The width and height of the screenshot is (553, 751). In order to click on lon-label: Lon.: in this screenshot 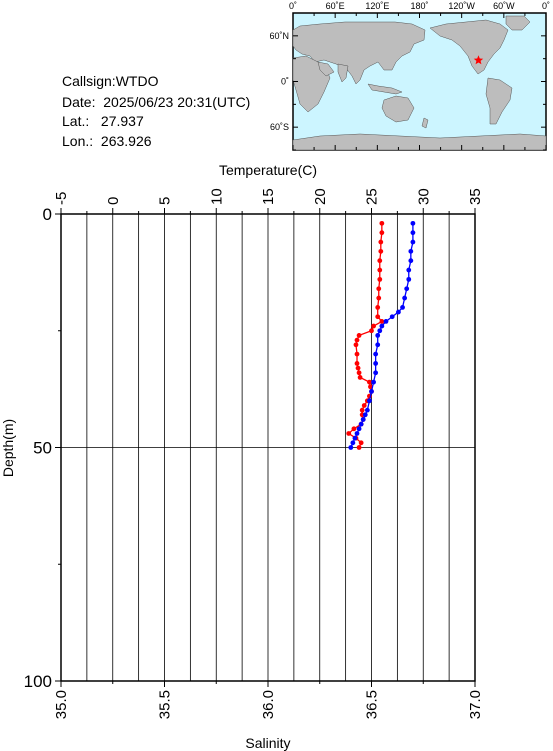, I will do `click(78, 141)`.